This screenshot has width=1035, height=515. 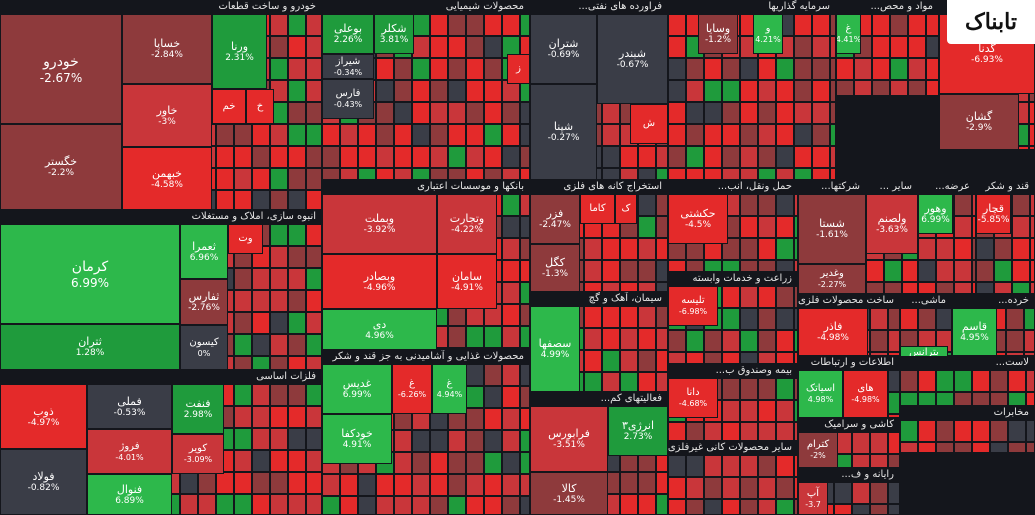 I want to click on stock-tile: خاور -3%, so click(x=167, y=115).